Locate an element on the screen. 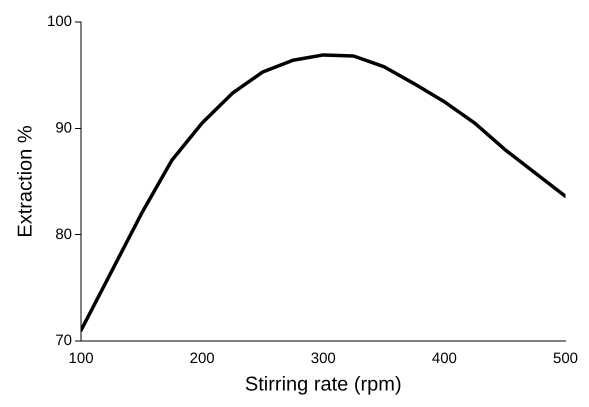  y-tick-label: 70 is located at coordinates (63, 341).